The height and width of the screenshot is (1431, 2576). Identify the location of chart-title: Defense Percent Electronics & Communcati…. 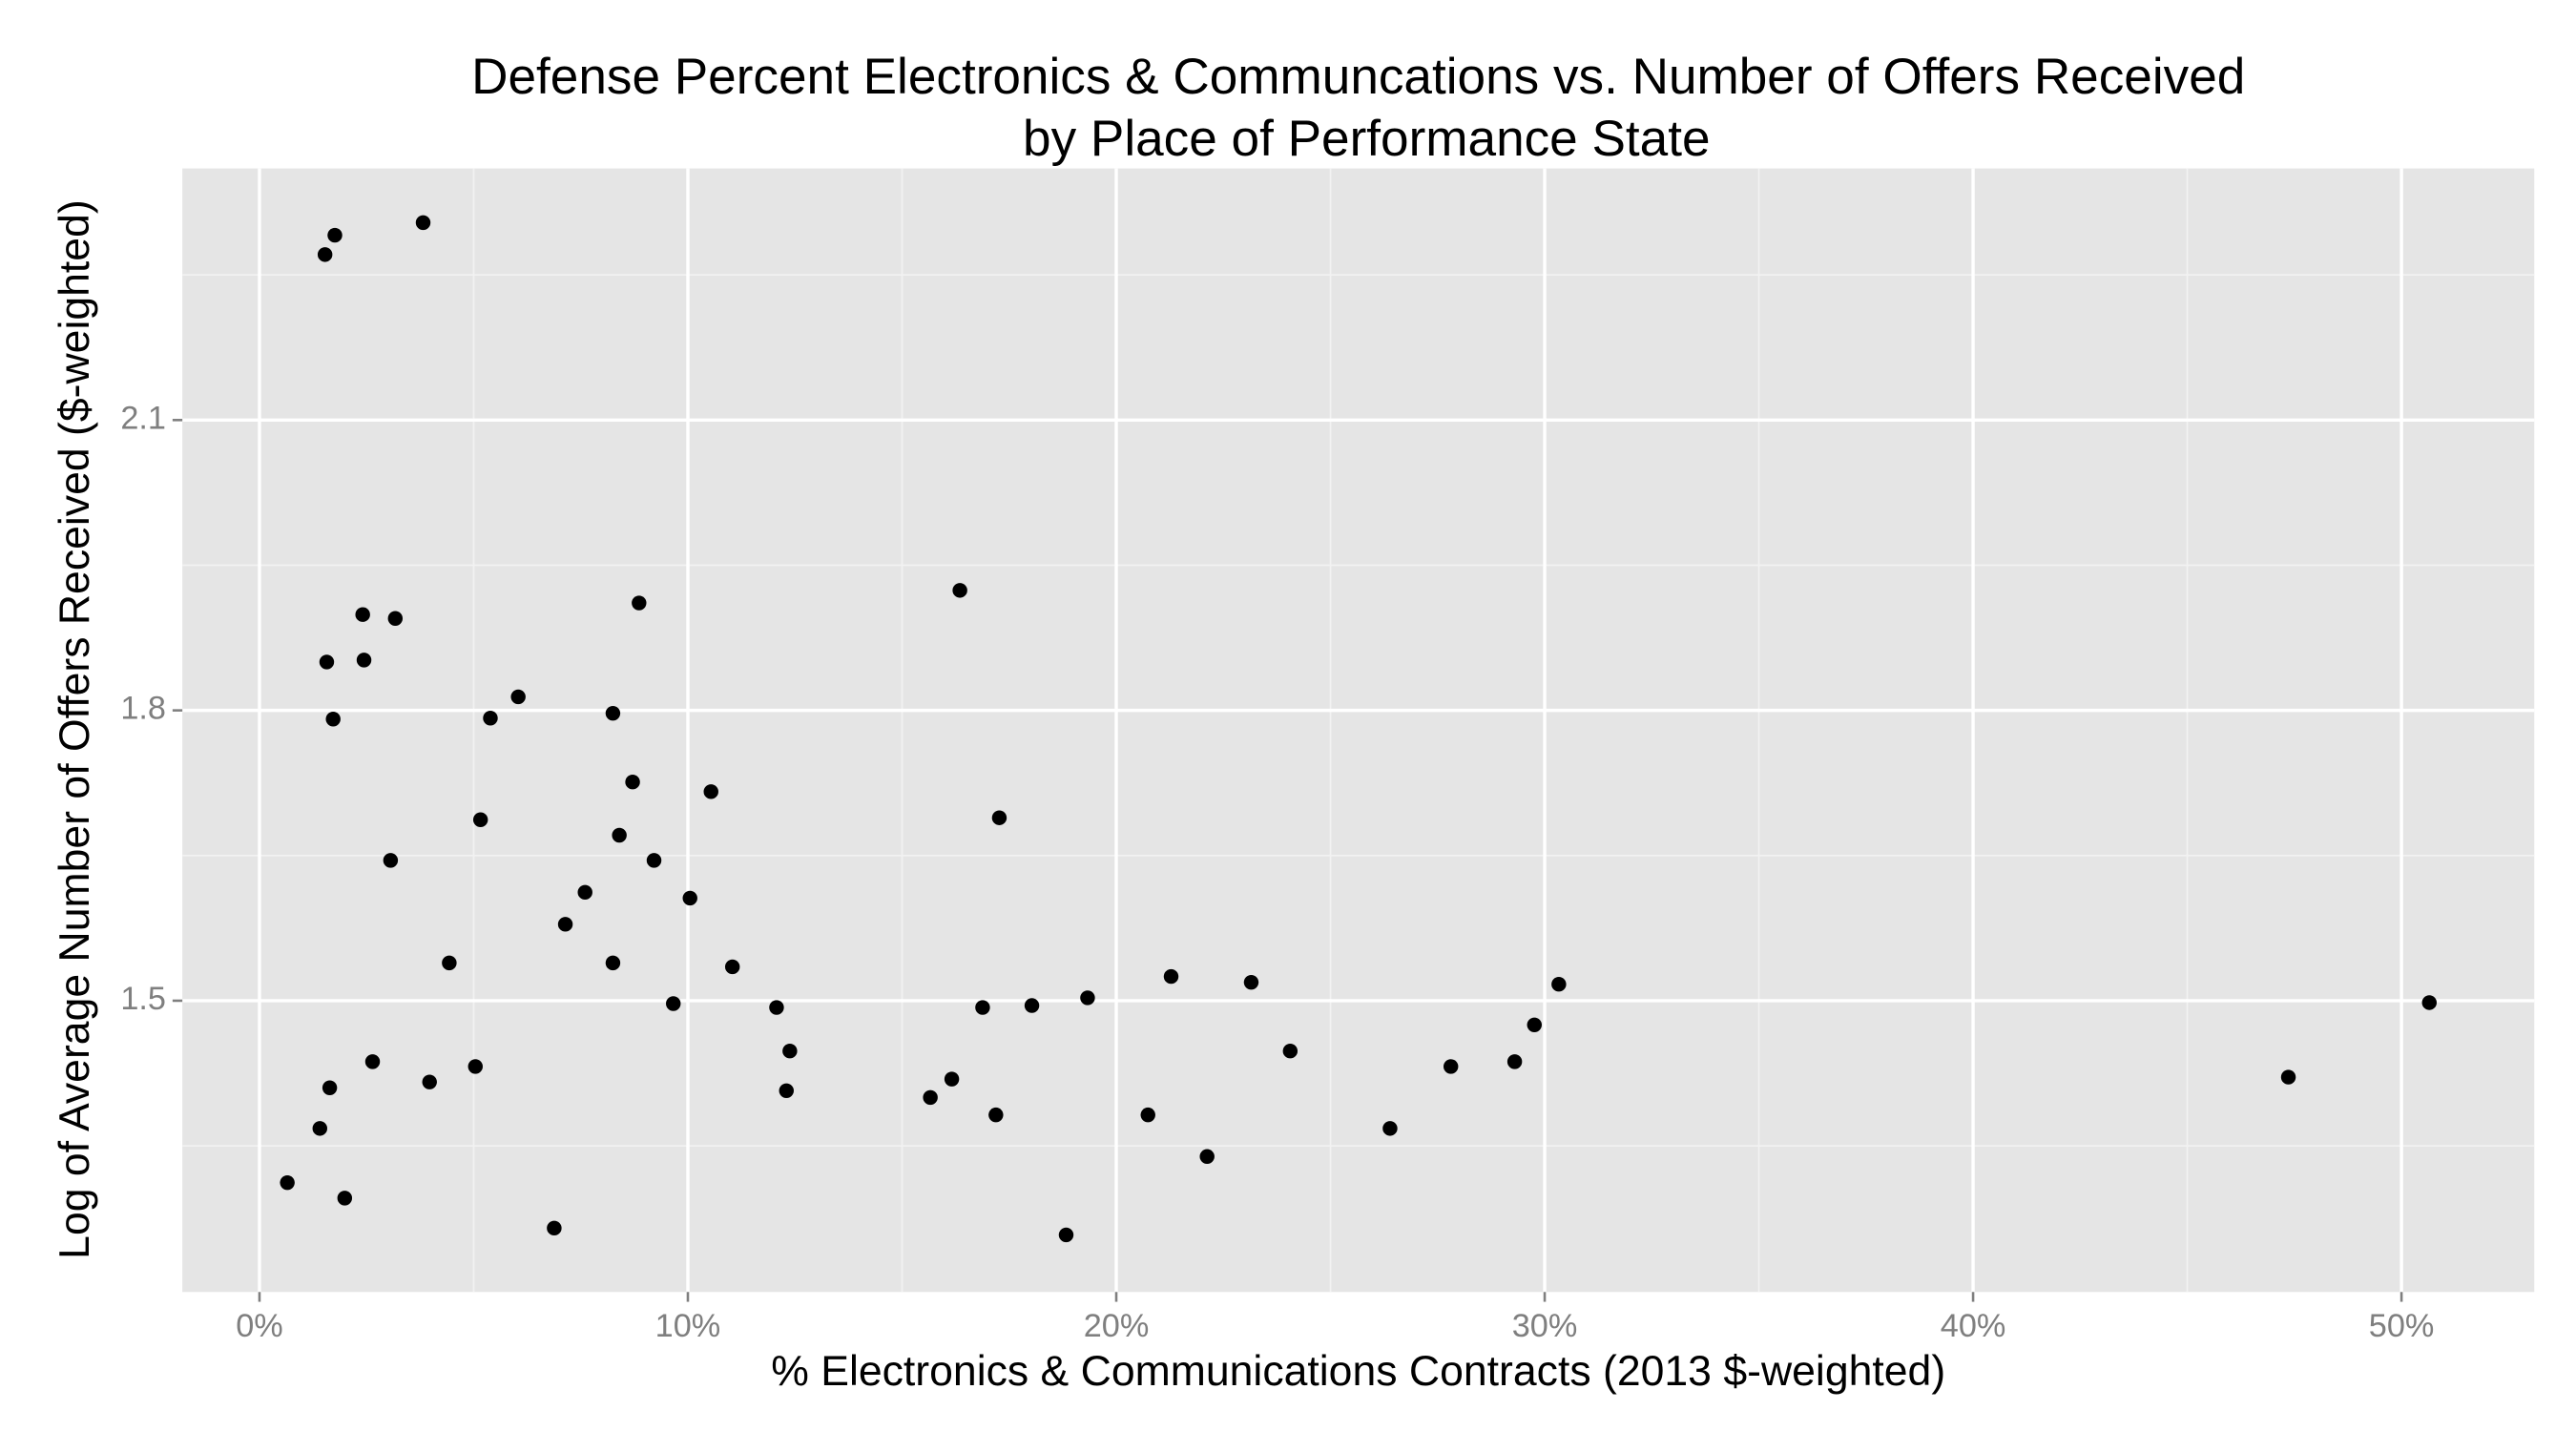
(1358, 77).